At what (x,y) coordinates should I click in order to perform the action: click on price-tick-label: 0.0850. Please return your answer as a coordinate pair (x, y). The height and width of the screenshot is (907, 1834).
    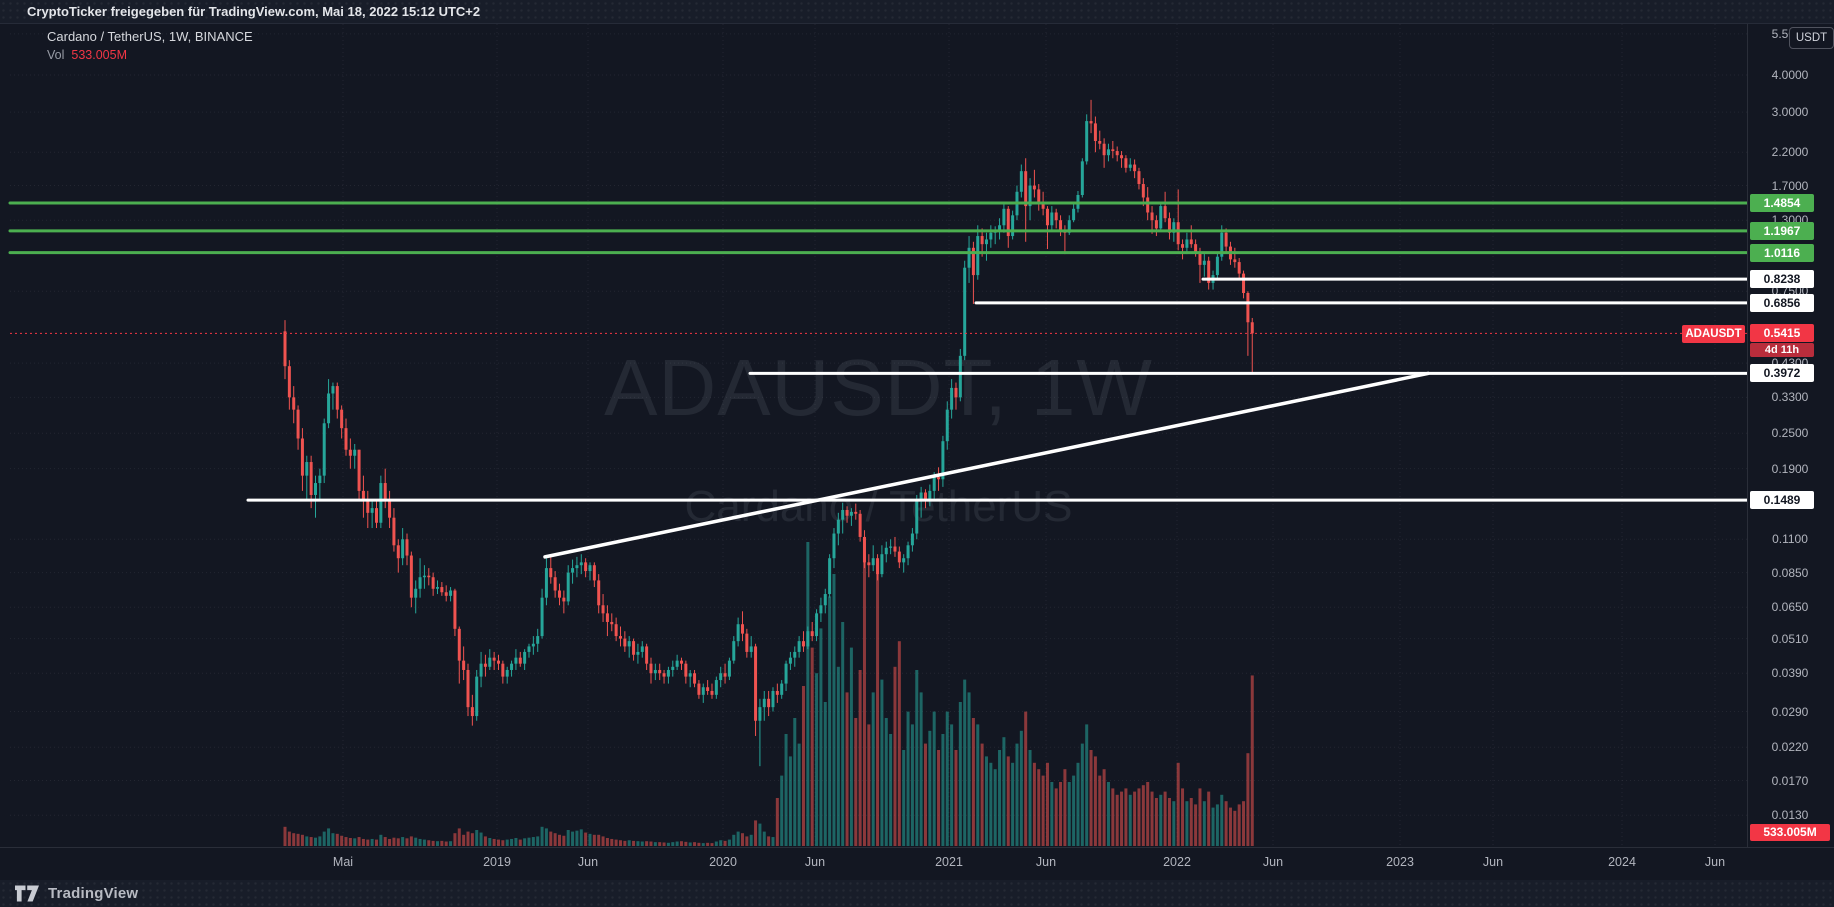
    Looking at the image, I should click on (1790, 572).